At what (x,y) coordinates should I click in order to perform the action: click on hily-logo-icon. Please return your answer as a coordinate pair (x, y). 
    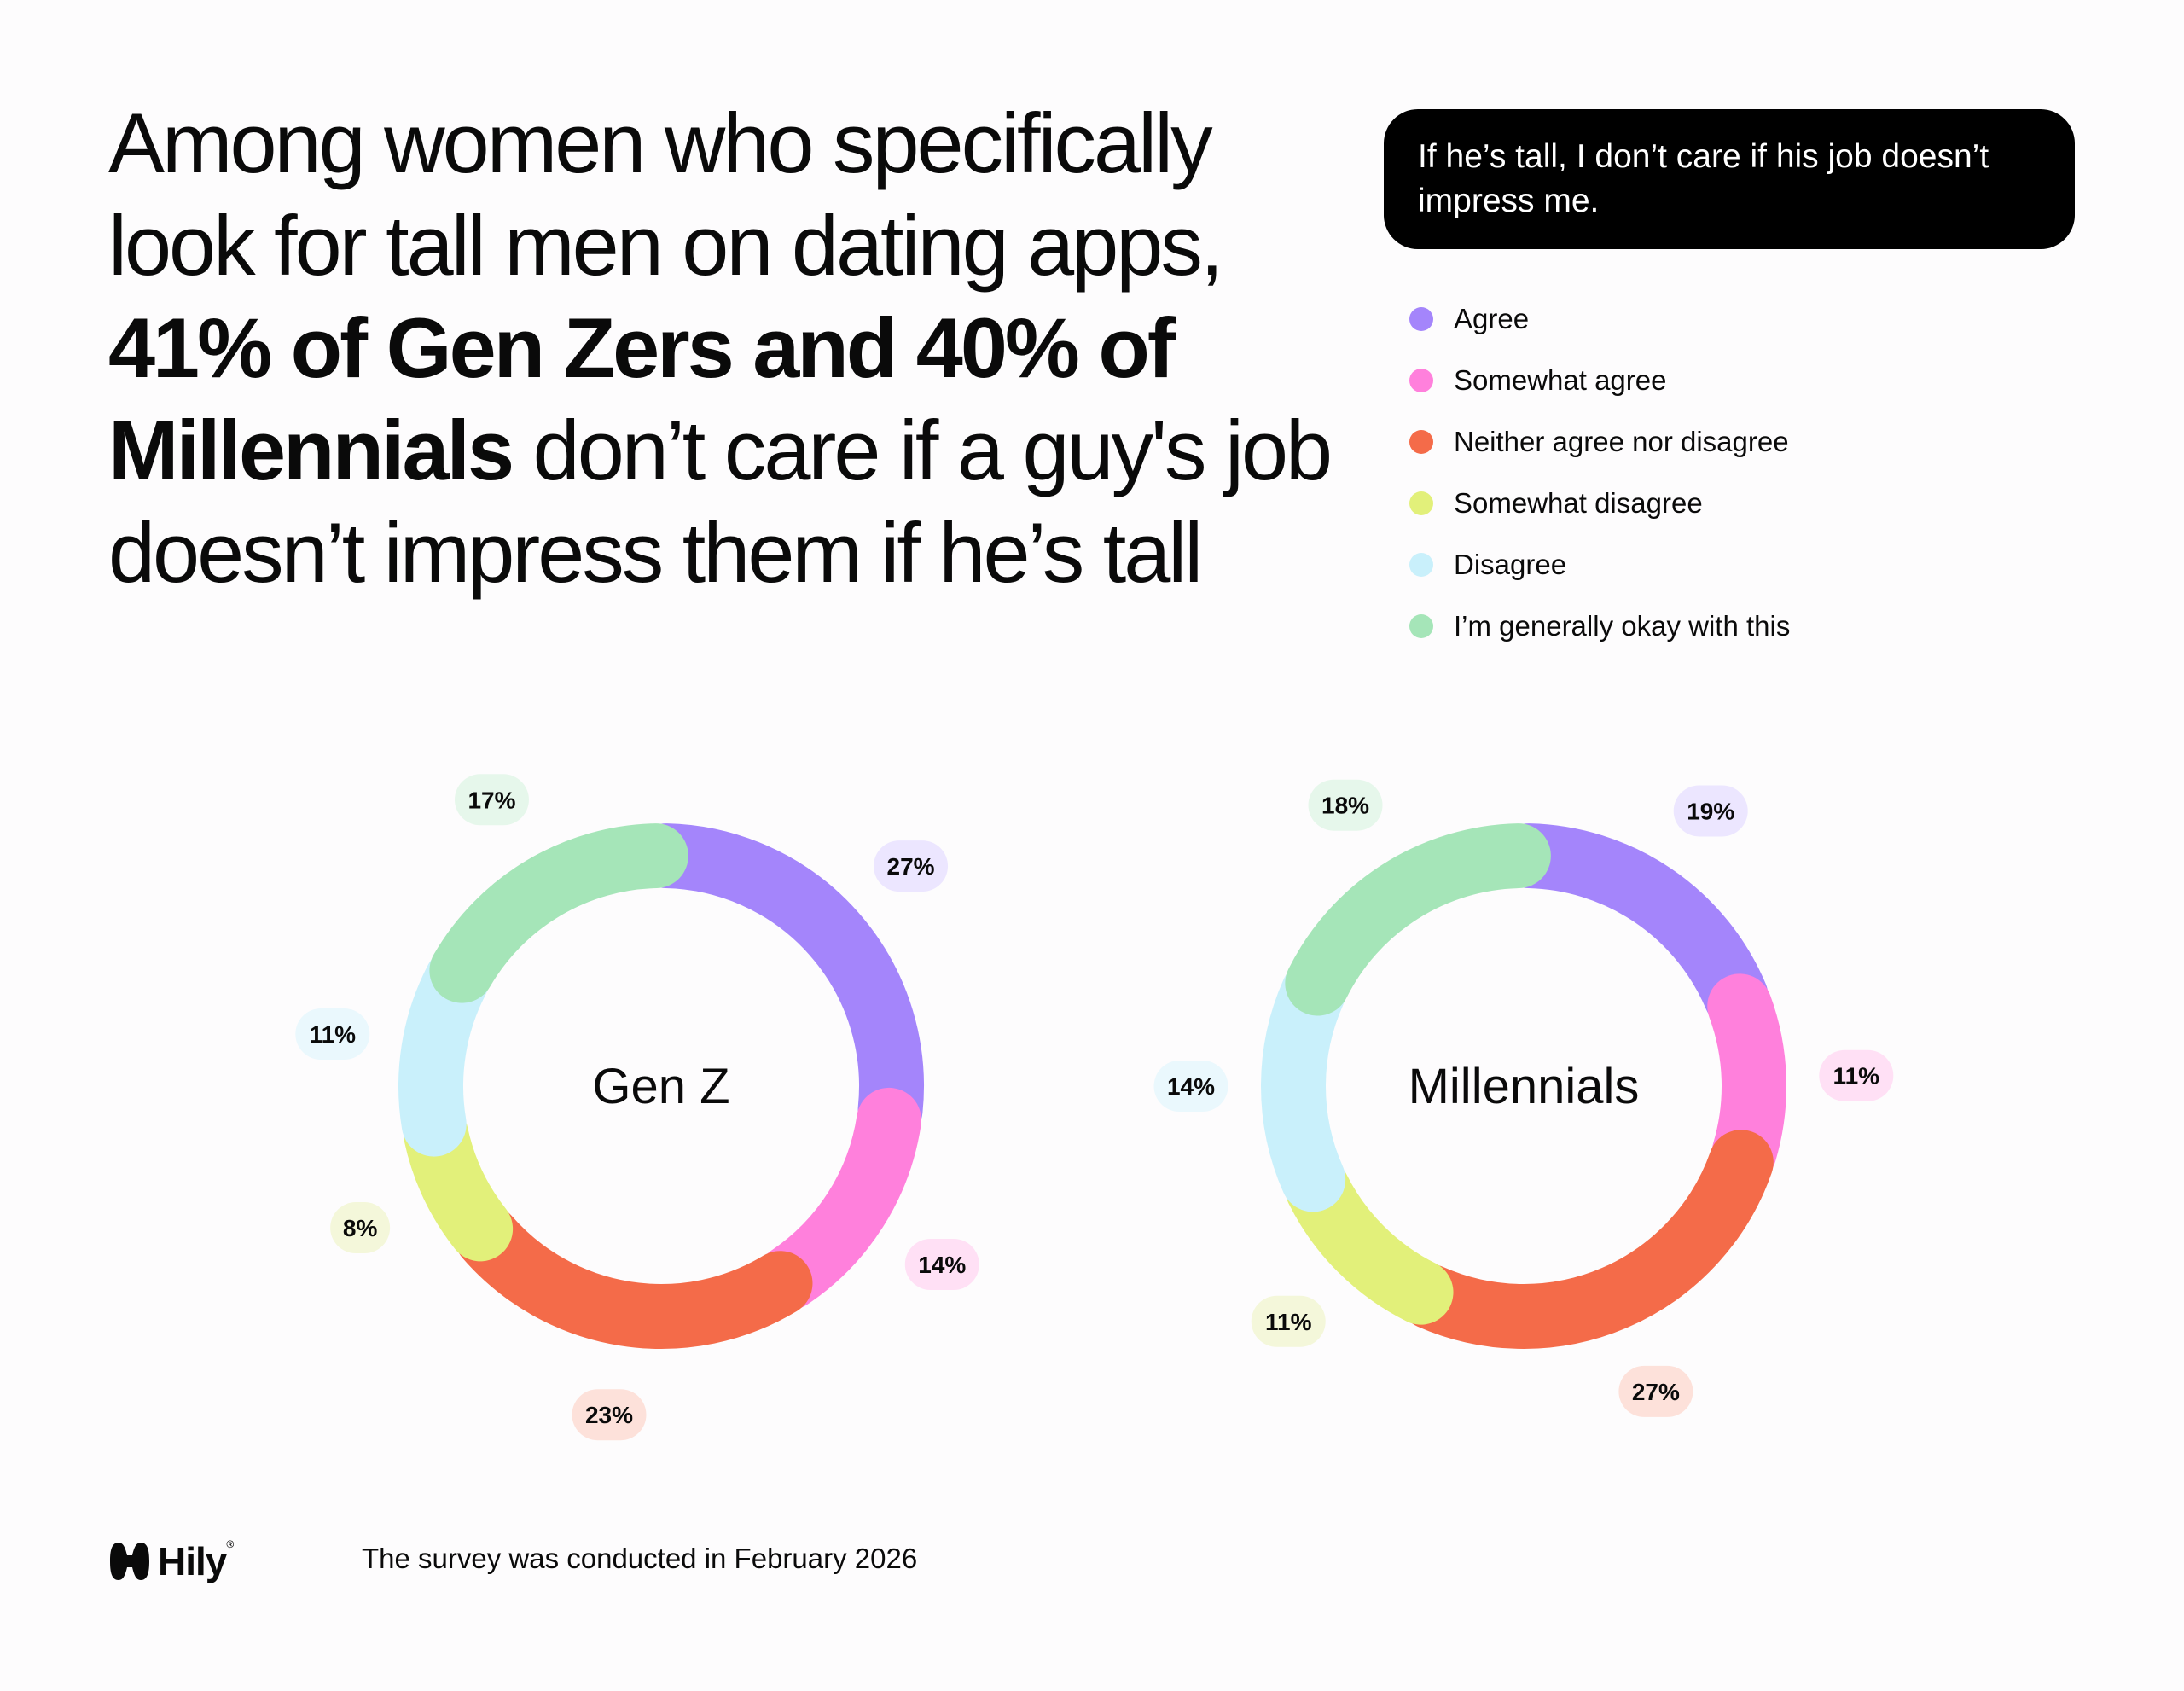
    Looking at the image, I should click on (129, 1561).